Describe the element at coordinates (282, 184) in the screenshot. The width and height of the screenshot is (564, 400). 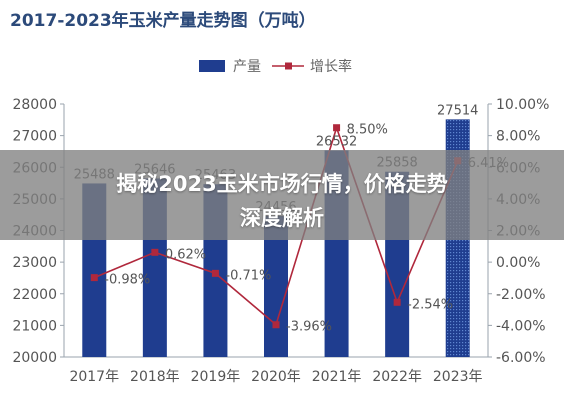
I see `headline-line-1: 揭秘2023玉米市场行情，价格走势` at that location.